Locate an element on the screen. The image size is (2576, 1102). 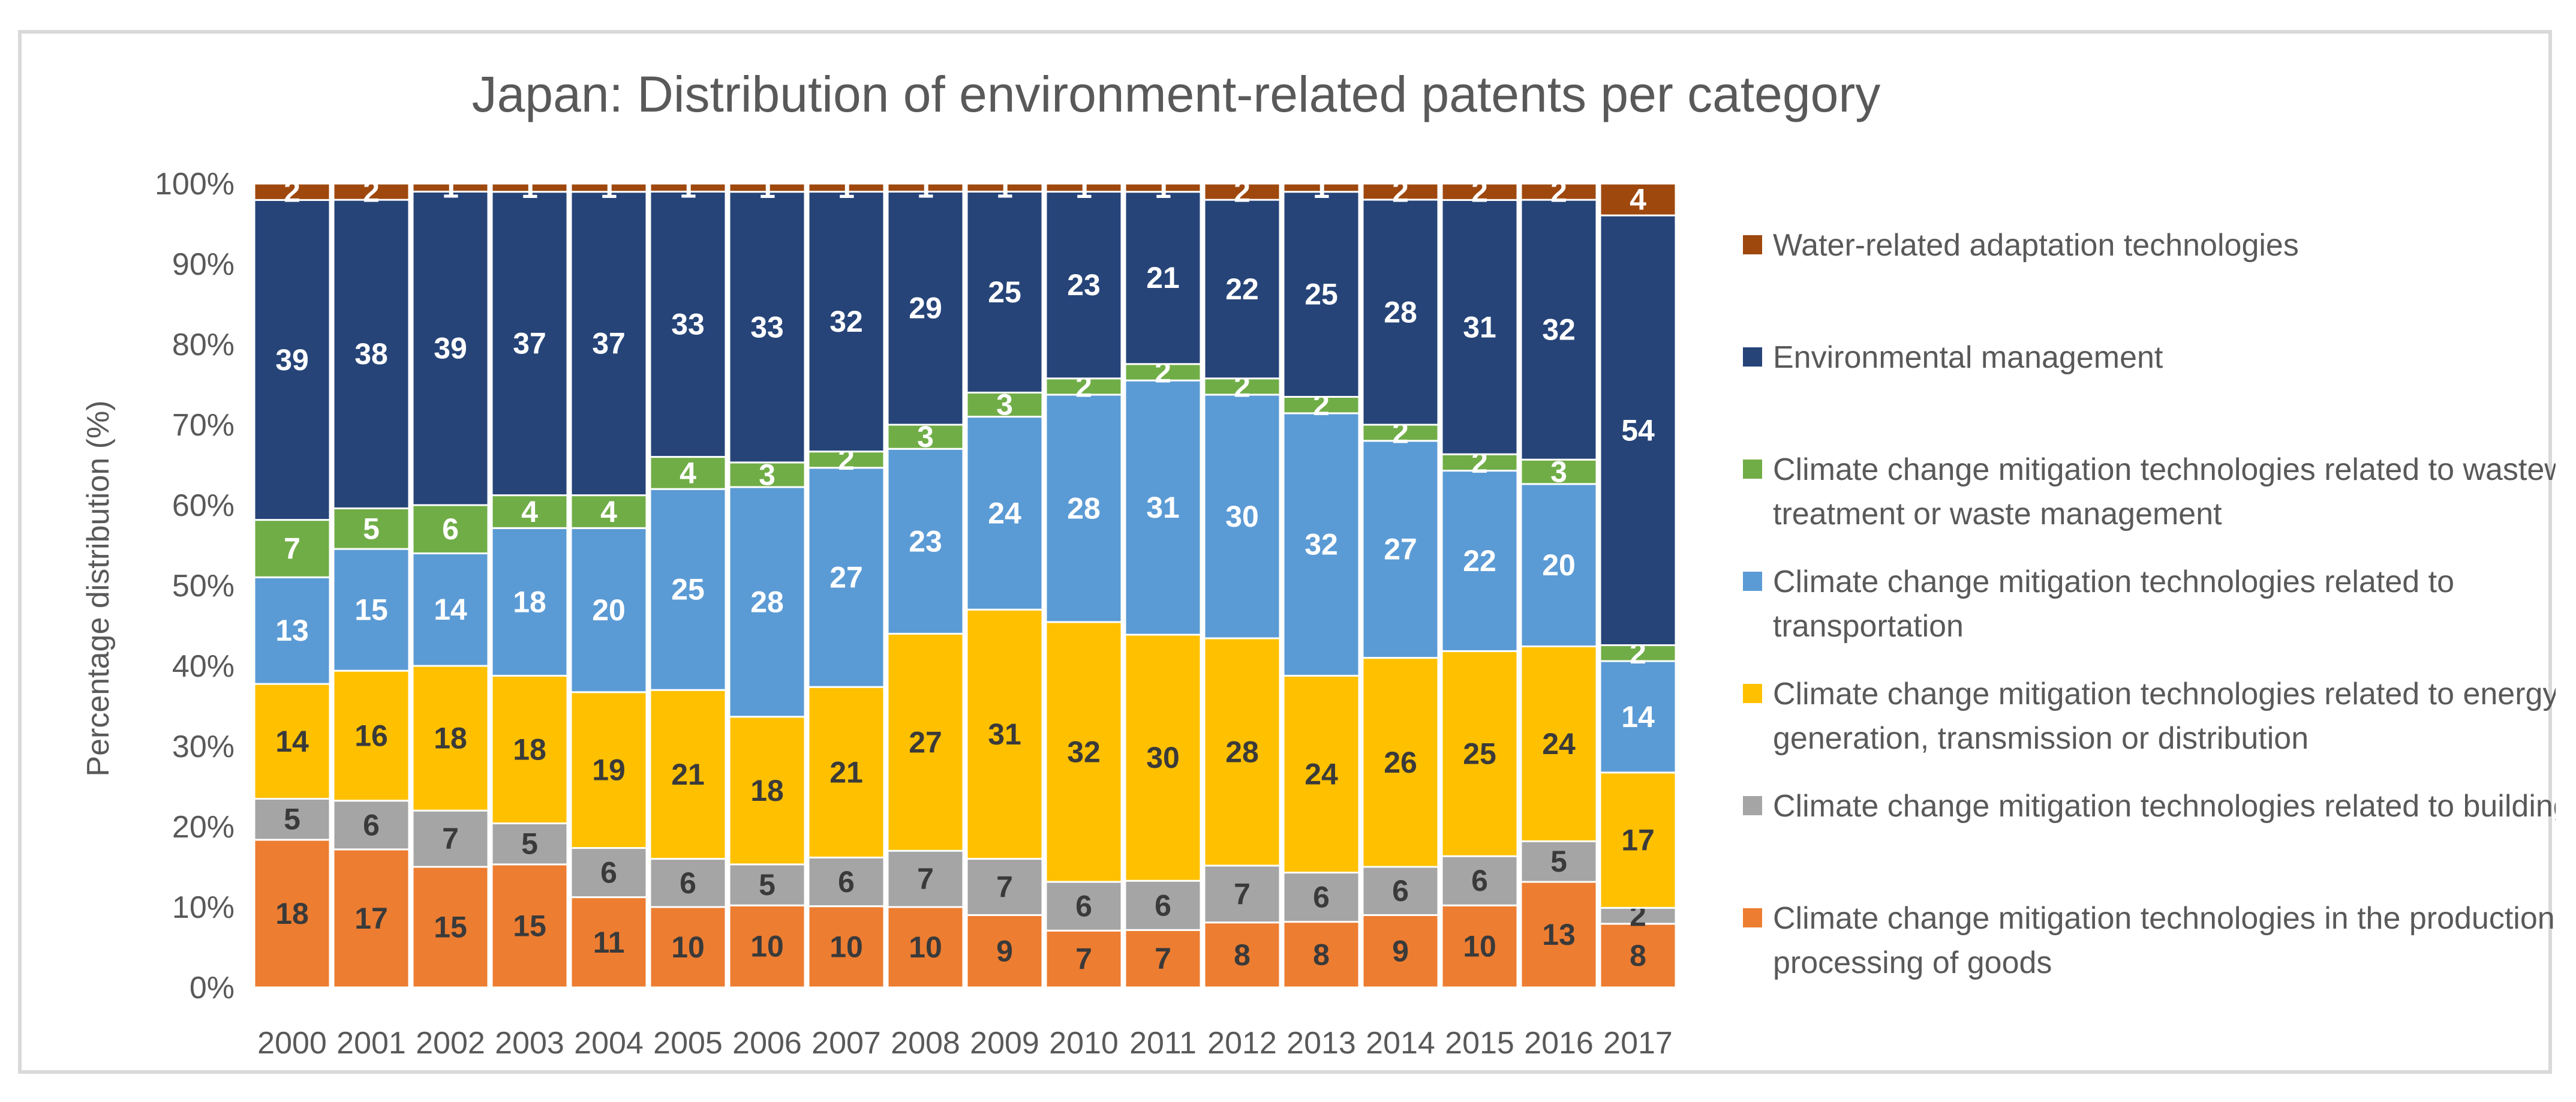
x-tick-label: 2011 is located at coordinates (1163, 1043).